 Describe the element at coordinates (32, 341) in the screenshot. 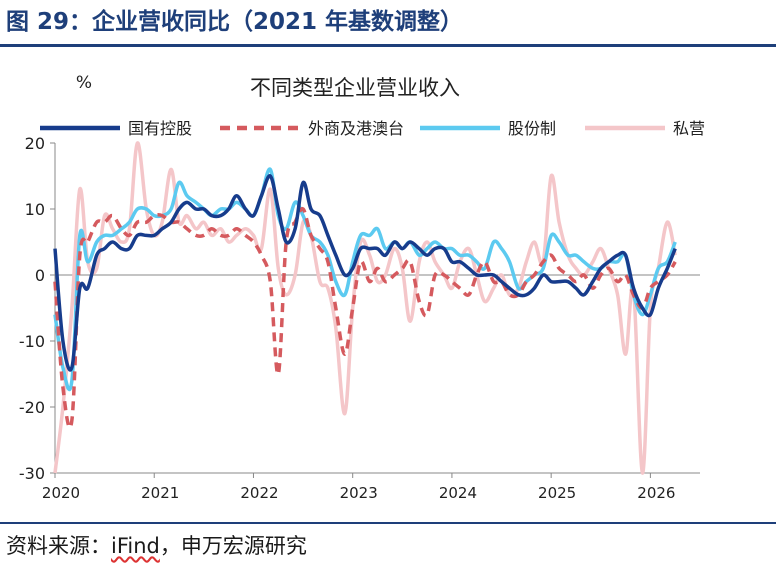

I see `y-tick-label: -10` at that location.